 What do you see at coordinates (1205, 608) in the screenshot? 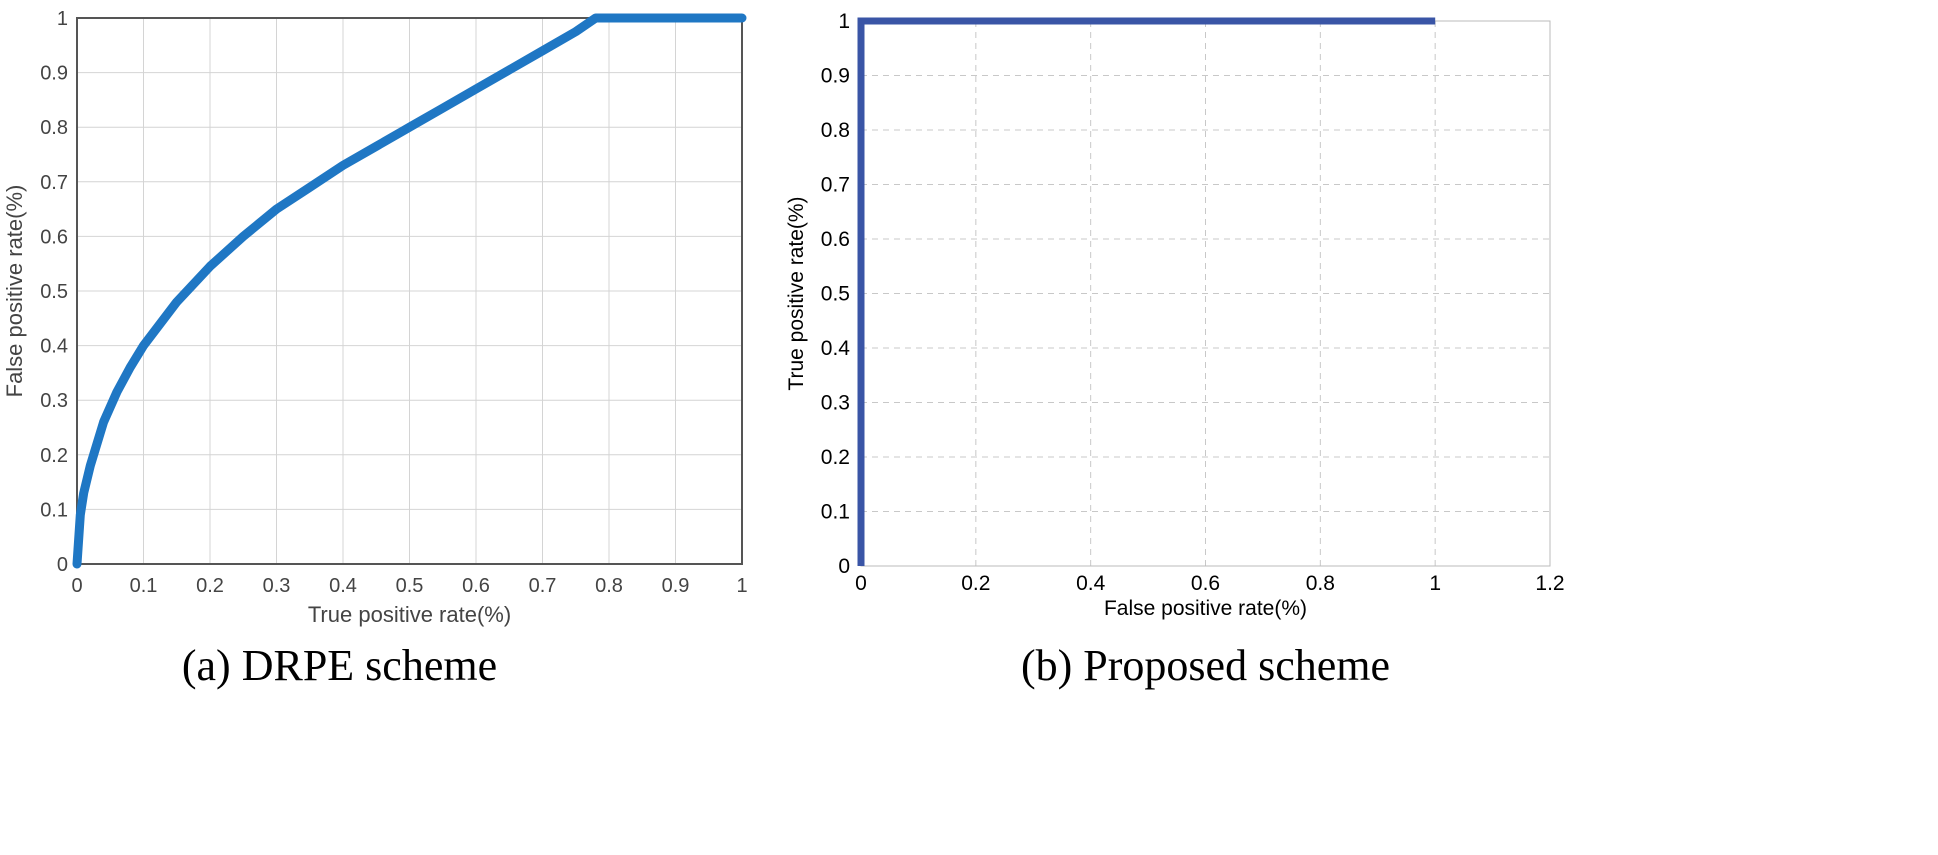
I see `chart-b-x-axis-label: False positive rate(%)` at bounding box center [1205, 608].